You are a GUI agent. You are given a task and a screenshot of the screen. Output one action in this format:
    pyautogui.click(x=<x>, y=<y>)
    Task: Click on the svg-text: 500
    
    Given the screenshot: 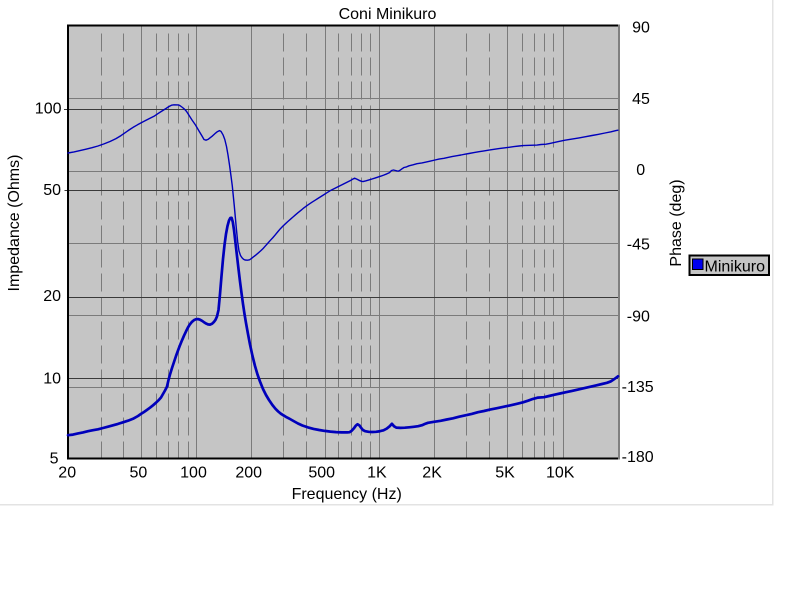 What is the action you would take?
    pyautogui.click(x=321, y=473)
    